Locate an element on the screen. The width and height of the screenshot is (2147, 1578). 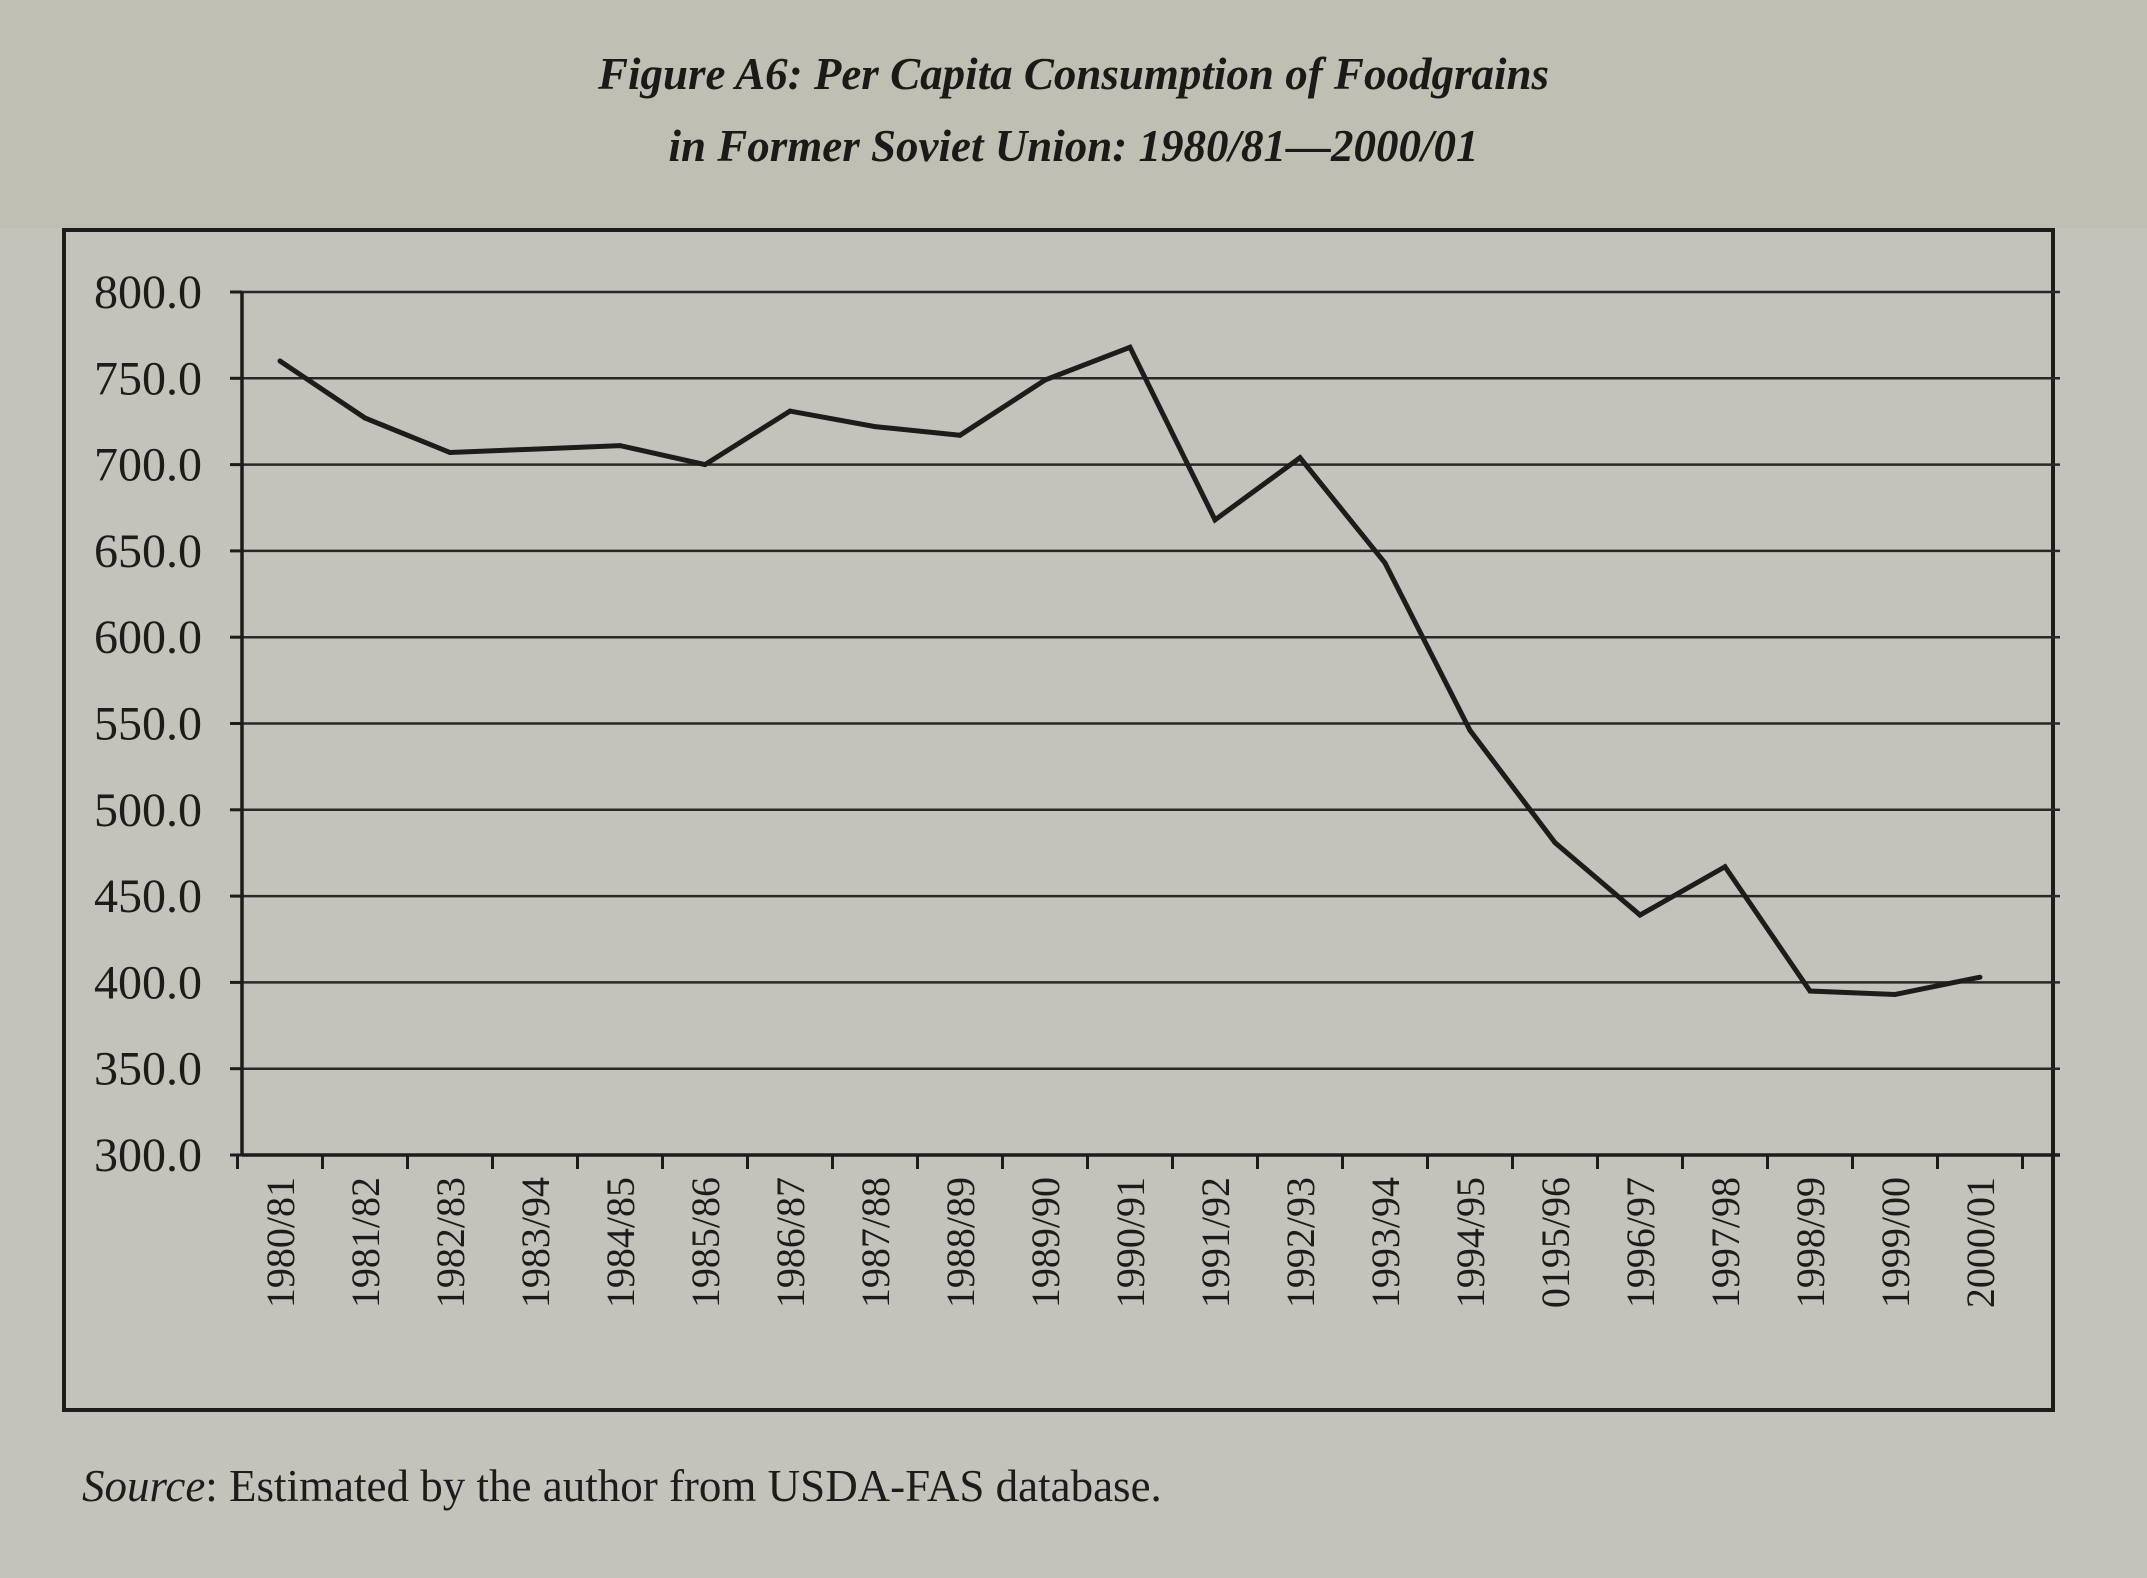
x-tick-label: 1998/99 is located at coordinates (1810, 1242).